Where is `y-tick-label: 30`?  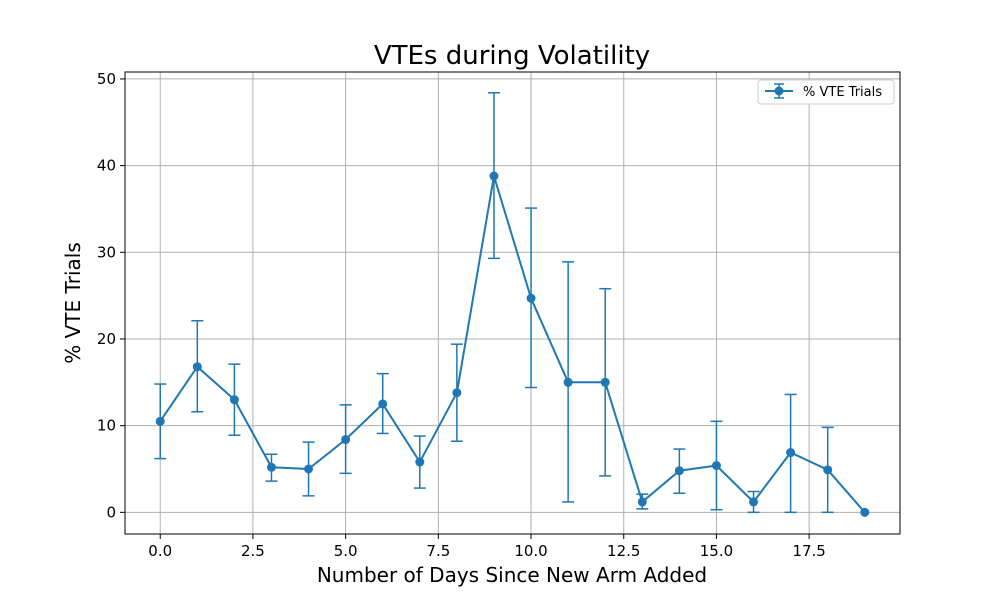 y-tick-label: 30 is located at coordinates (106, 252).